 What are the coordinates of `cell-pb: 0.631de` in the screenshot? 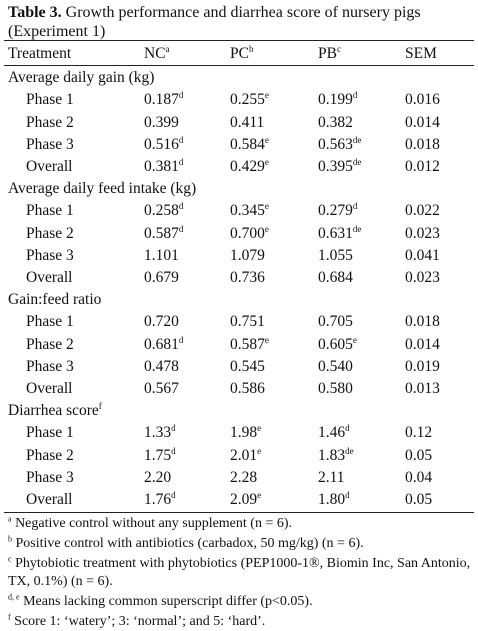 It's located at (340, 232).